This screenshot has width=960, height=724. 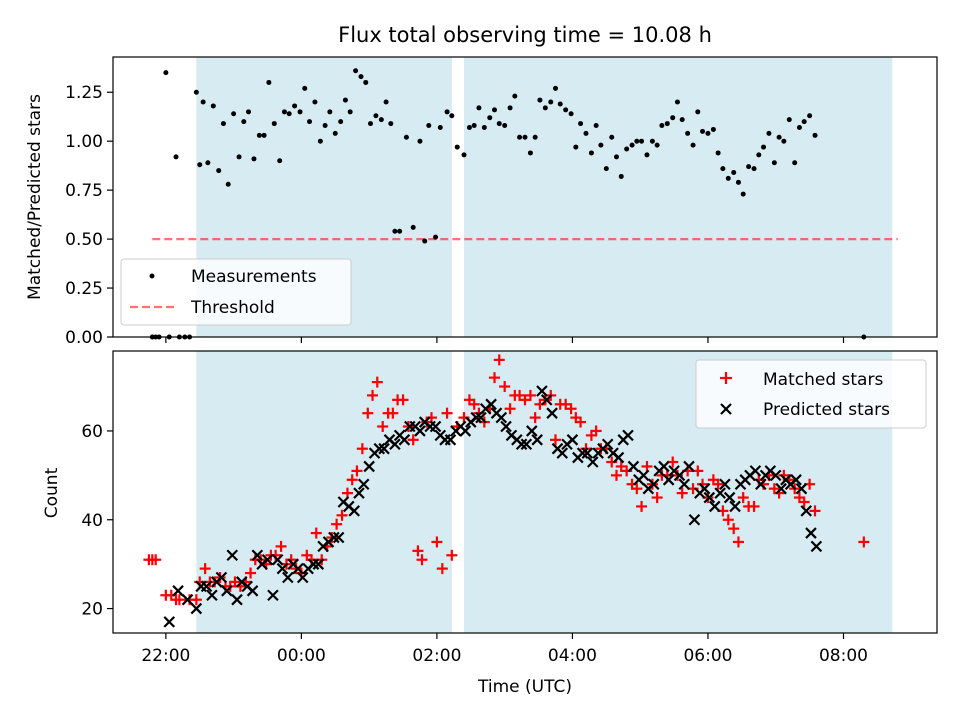 What do you see at coordinates (811, 394) in the screenshot?
I see `bottom-legend: Matched stars Predicted stars` at bounding box center [811, 394].